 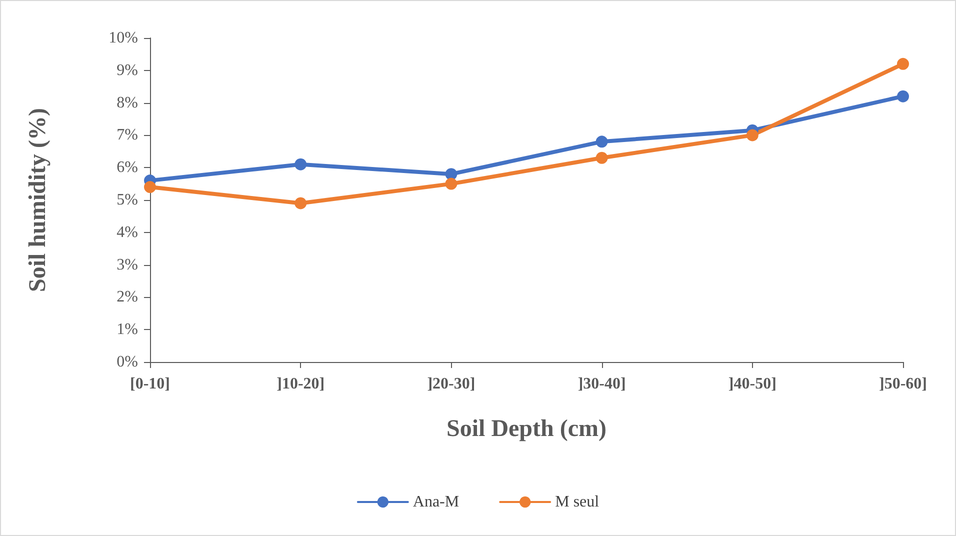 What do you see at coordinates (127, 70) in the screenshot?
I see `y-tick-label: 9%` at bounding box center [127, 70].